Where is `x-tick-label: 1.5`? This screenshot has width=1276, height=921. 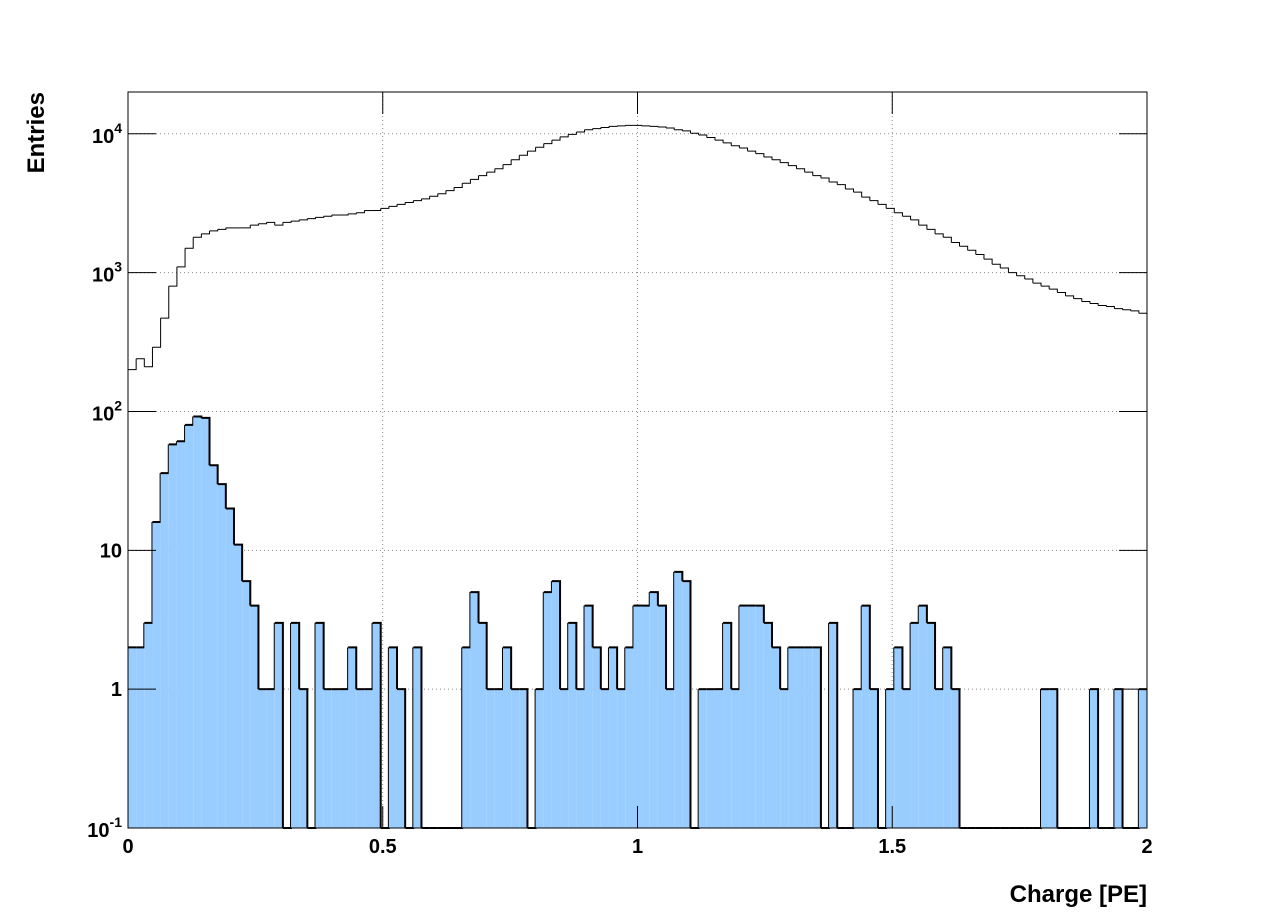 x-tick-label: 1.5 is located at coordinates (892, 847).